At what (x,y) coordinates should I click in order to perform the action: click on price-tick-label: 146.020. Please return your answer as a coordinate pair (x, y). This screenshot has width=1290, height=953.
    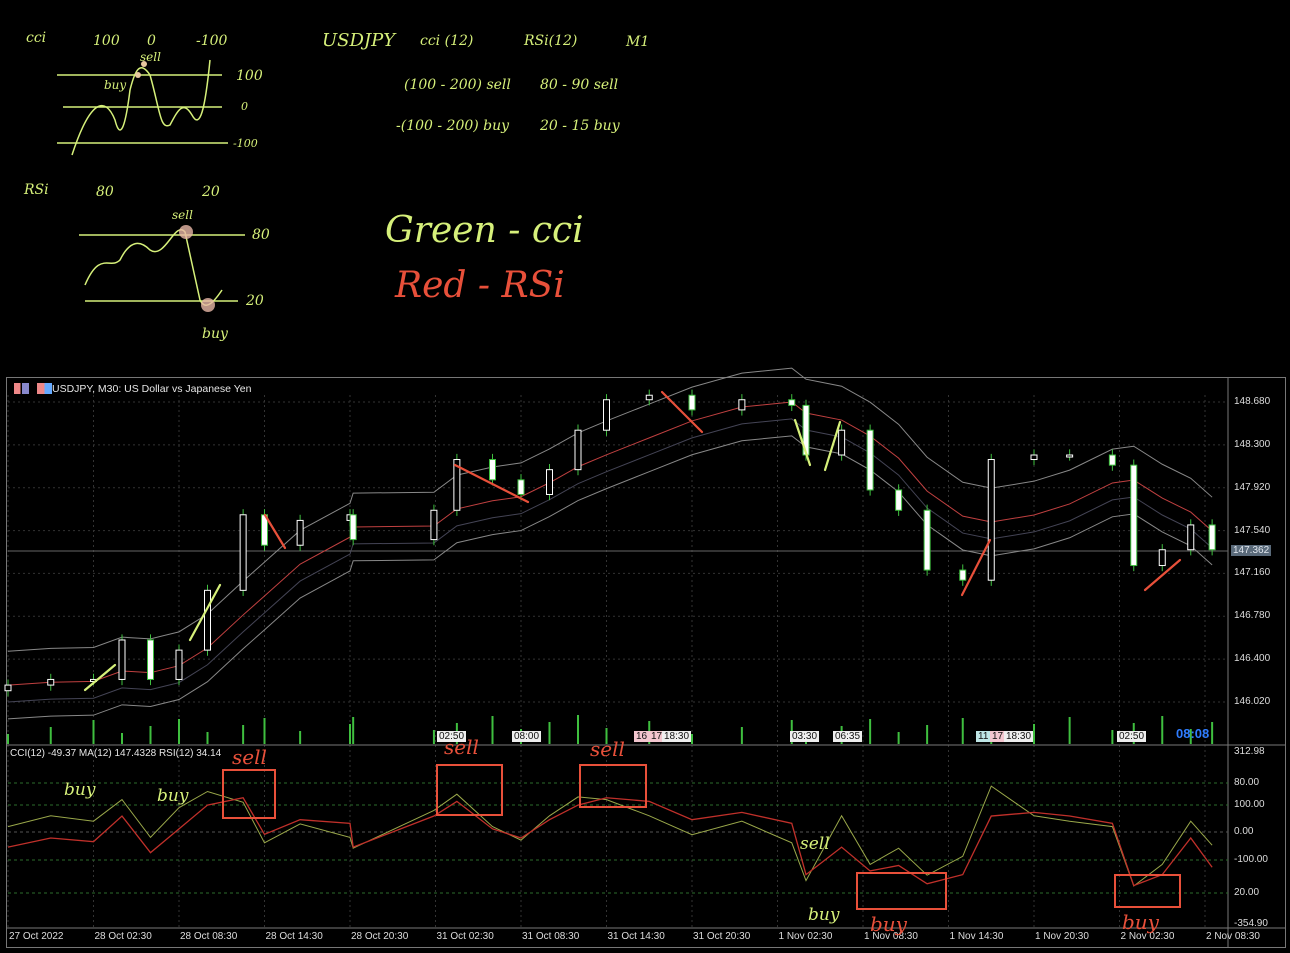
    Looking at the image, I should click on (1252, 701).